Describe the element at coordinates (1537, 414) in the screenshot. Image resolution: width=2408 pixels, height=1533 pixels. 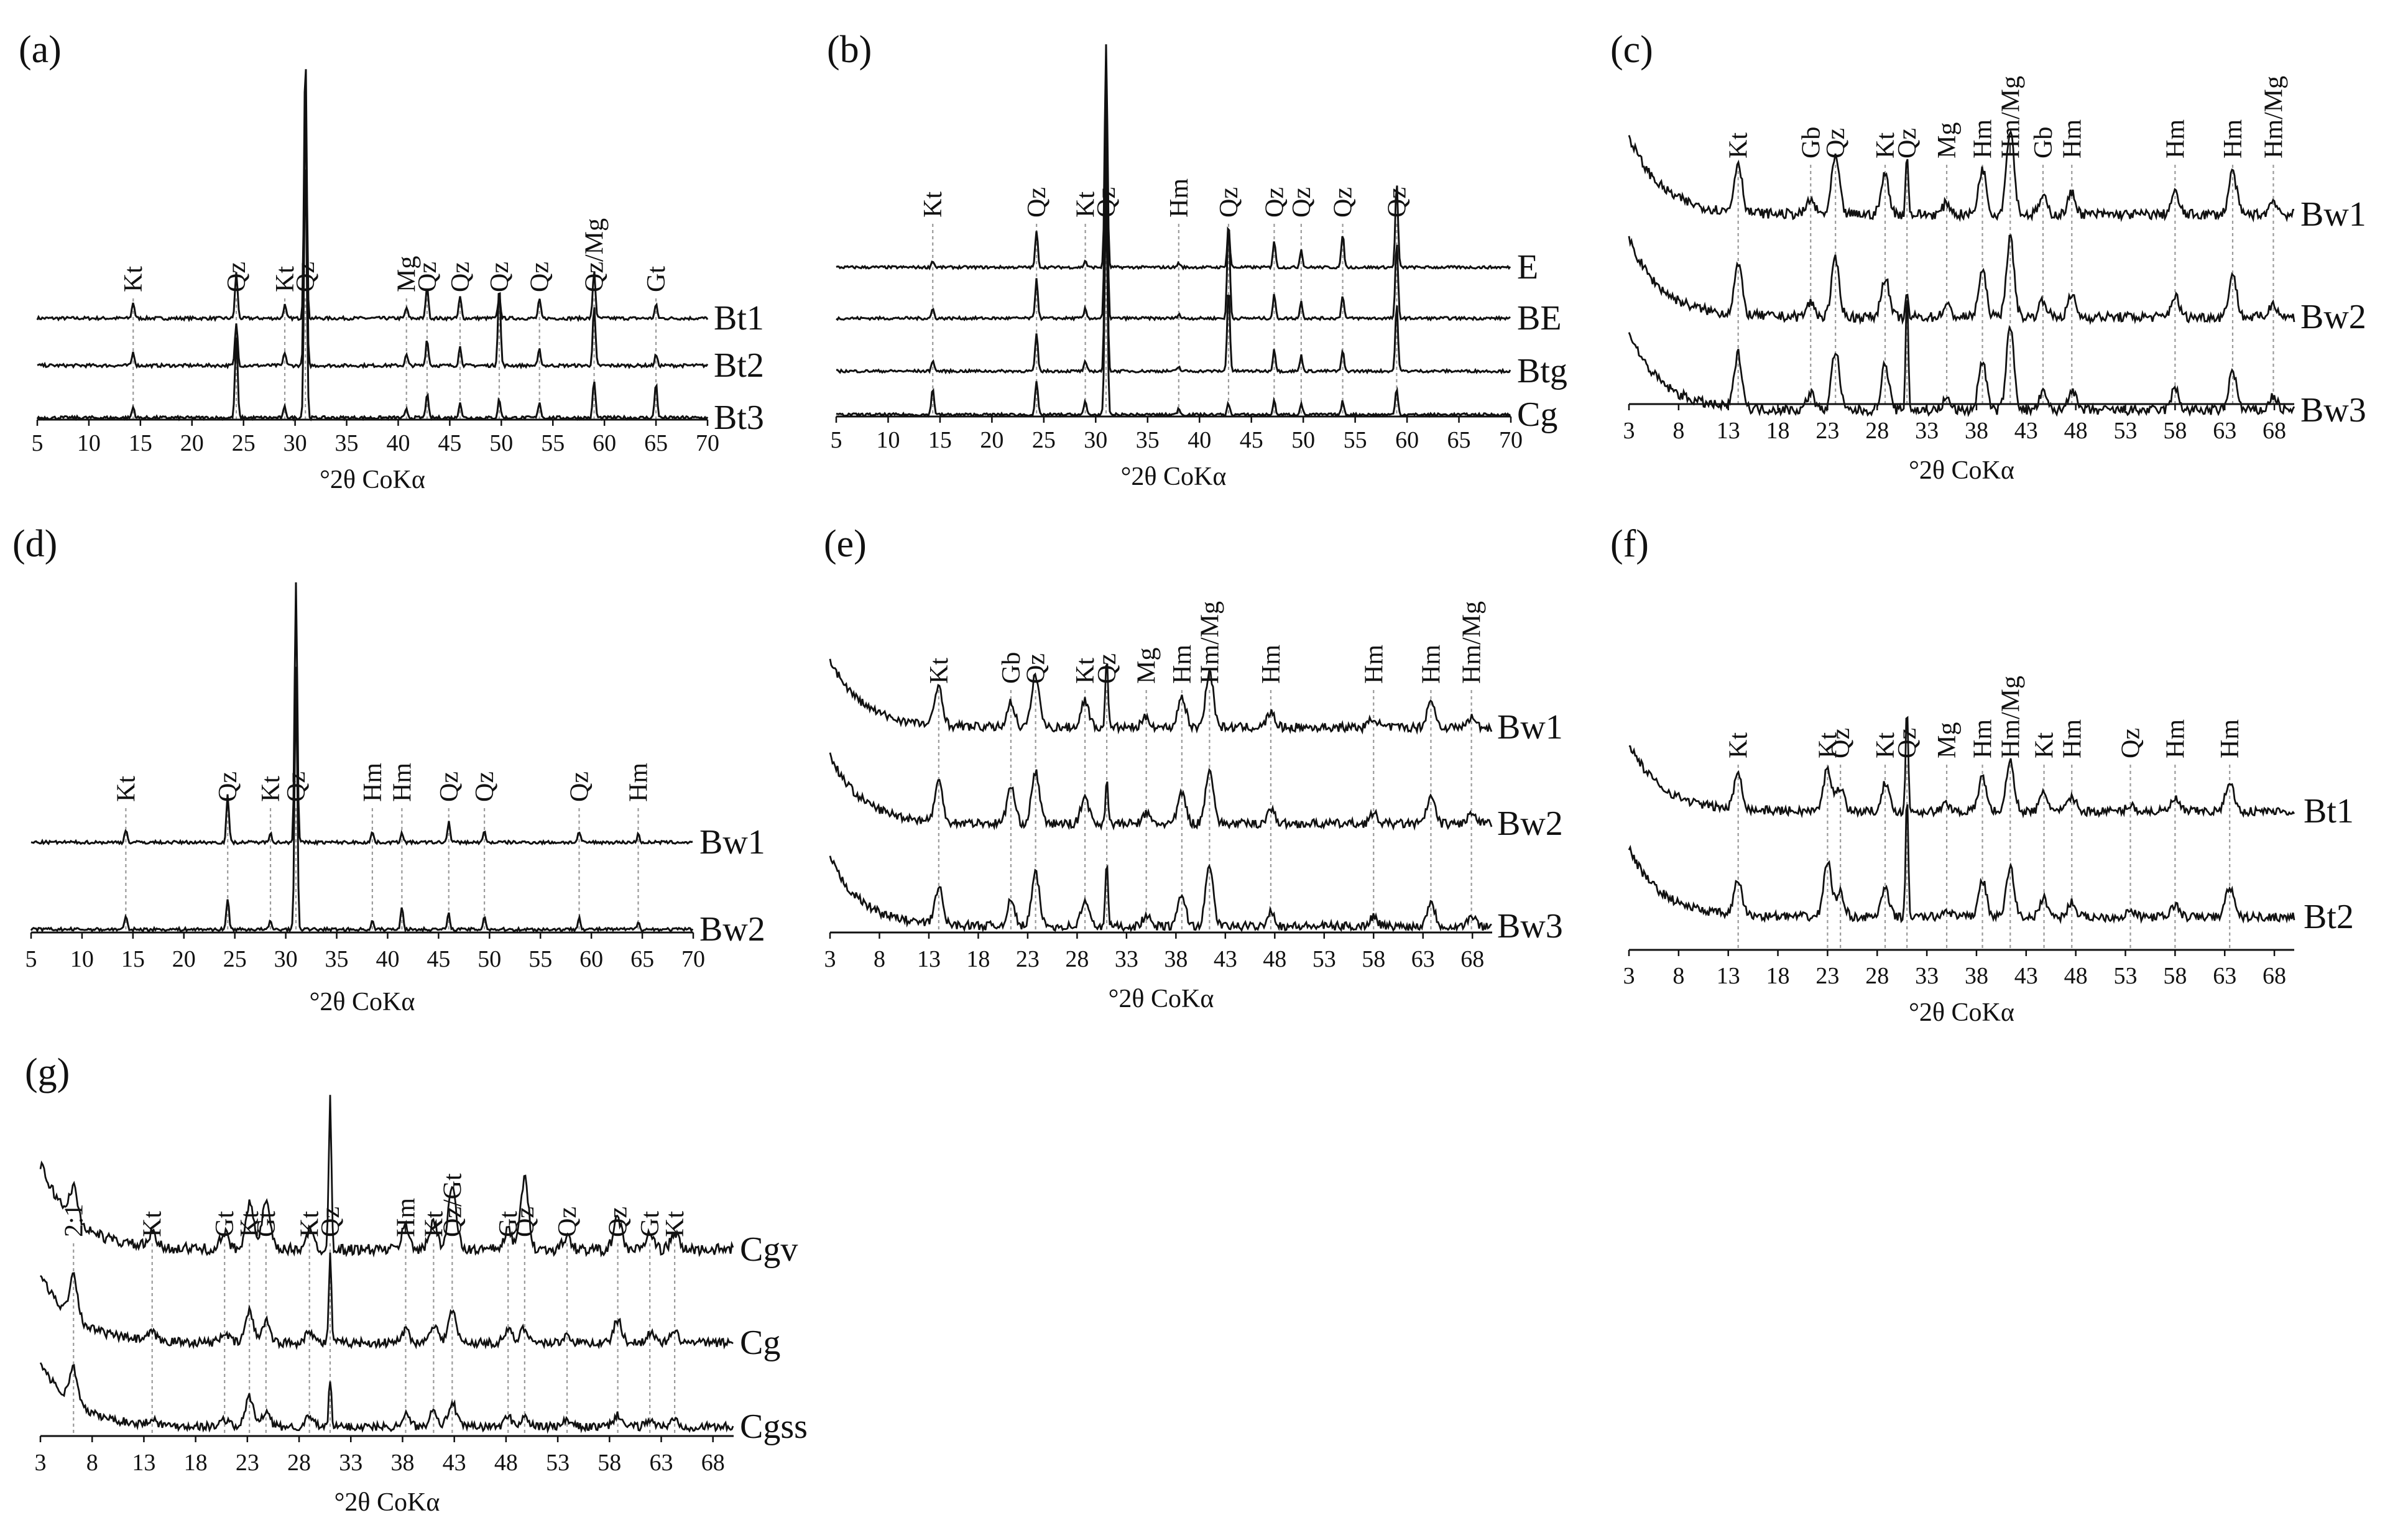
I see `series-name-label: Cg` at that location.